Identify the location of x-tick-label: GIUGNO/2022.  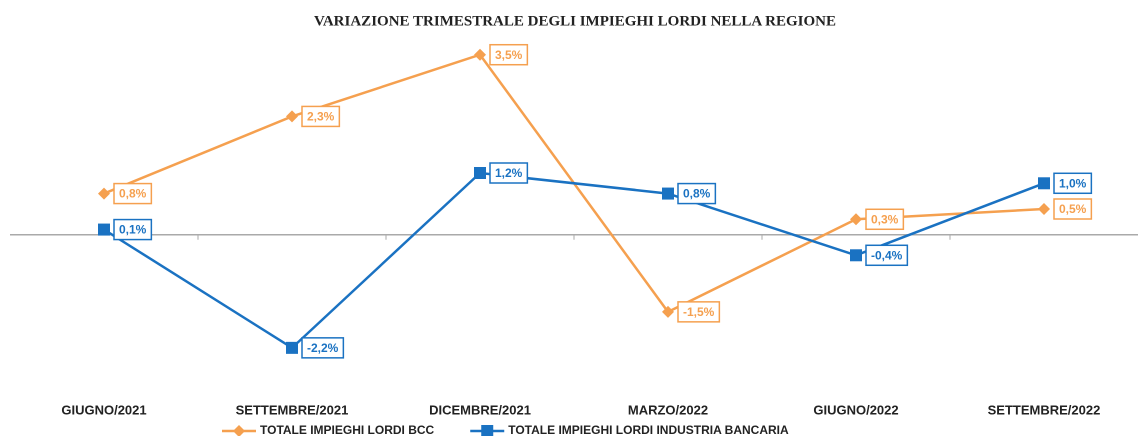
(855, 409).